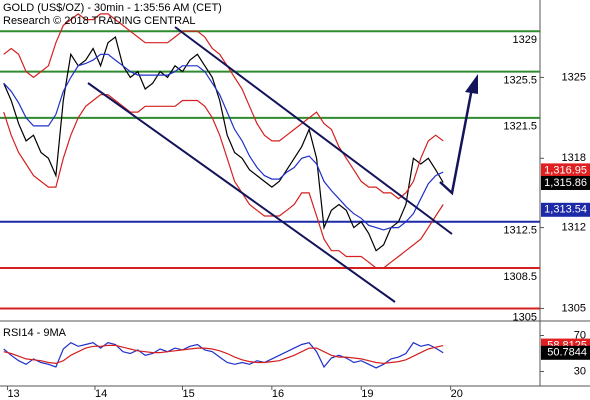  I want to click on arrow-head, so click(471, 84).